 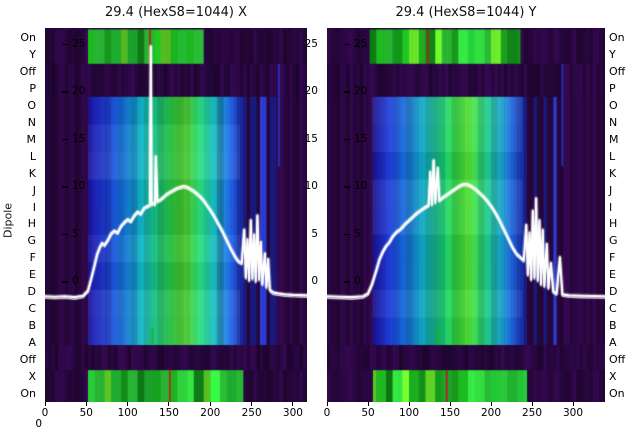 I want to click on row-label-left: C, so click(x=32, y=309).